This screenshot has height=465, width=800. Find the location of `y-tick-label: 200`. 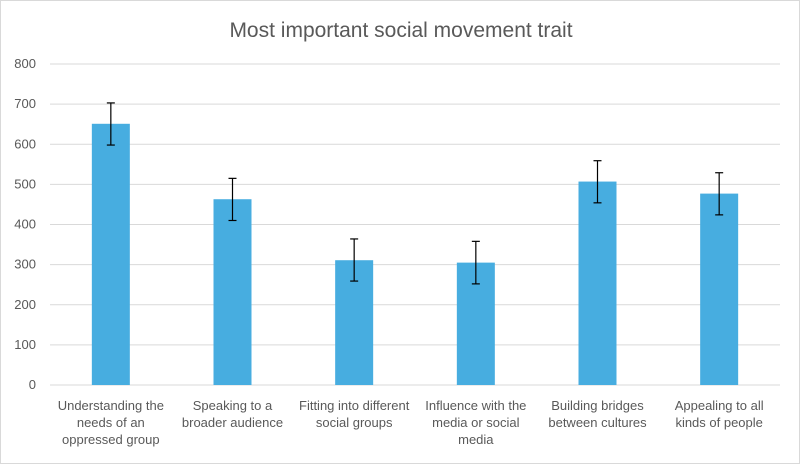

y-tick-label: 200 is located at coordinates (25, 304).